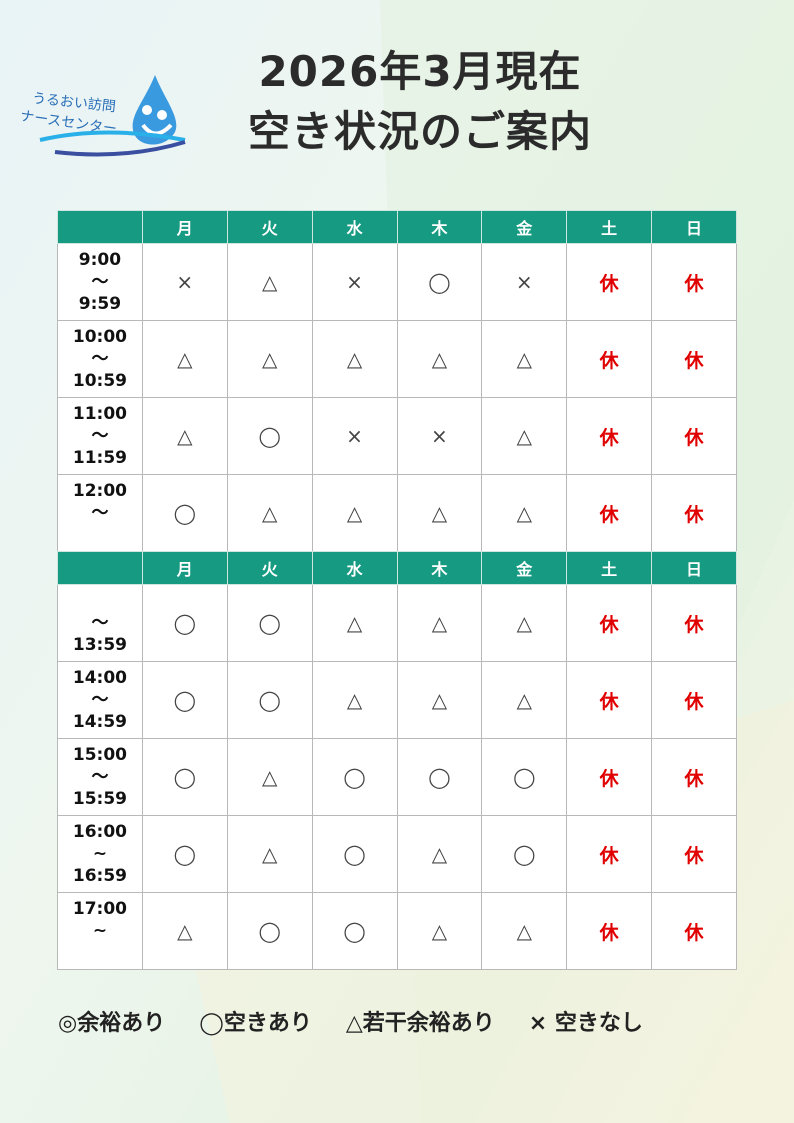 The image size is (794, 1123). I want to click on header-row: 月火水木金土日, so click(397, 227).